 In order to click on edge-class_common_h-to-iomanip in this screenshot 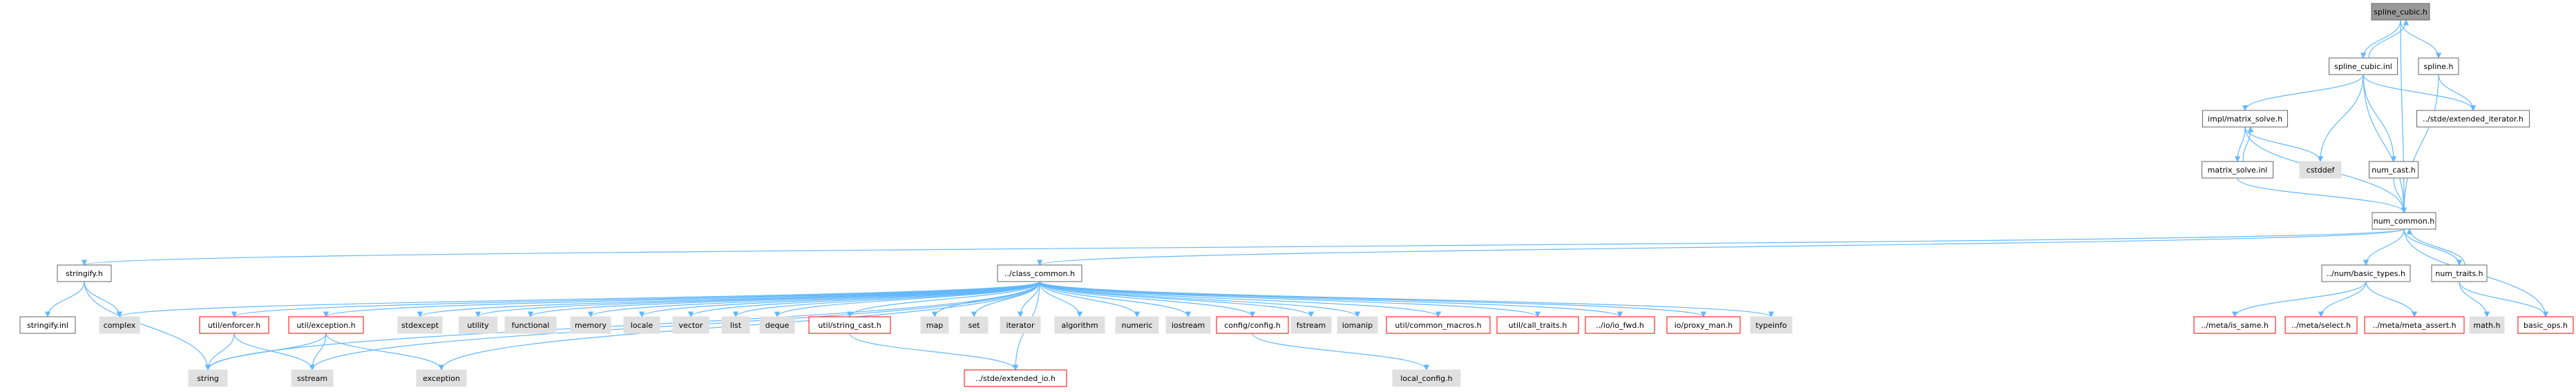, I will do `click(1200, 299)`.